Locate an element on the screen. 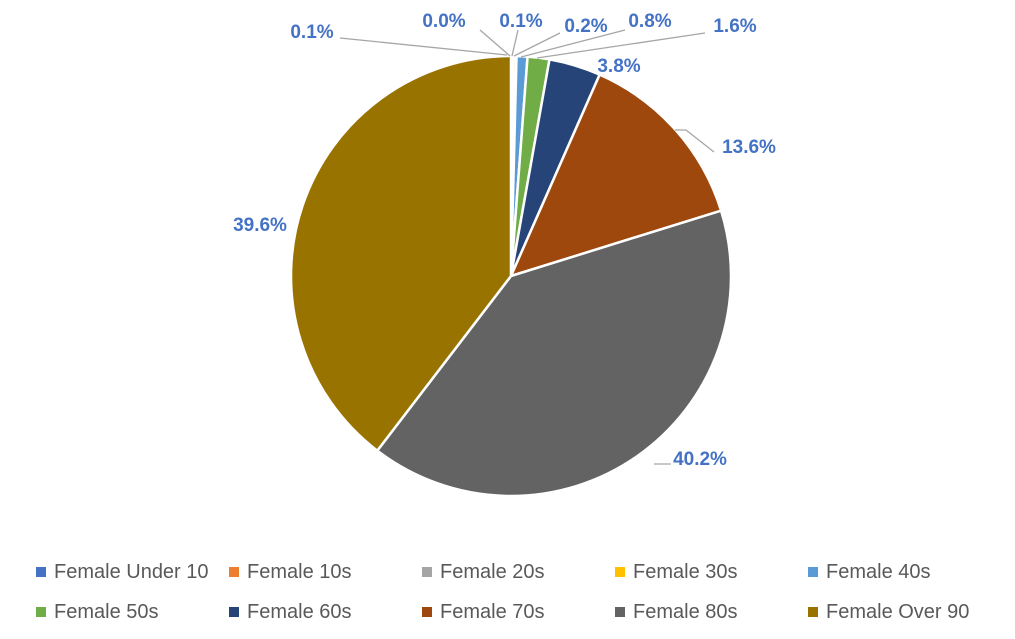 The height and width of the screenshot is (639, 1015). legend-item-female-40s: Female 40s is located at coordinates (904, 572).